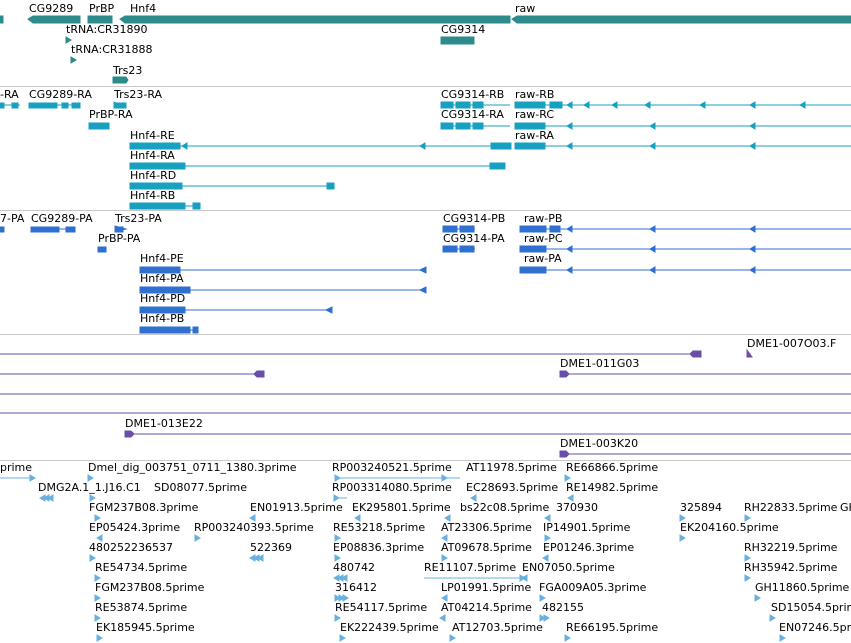 Image resolution: width=851 pixels, height=643 pixels. Describe the element at coordinates (162, 318) in the screenshot. I see `protein-label: Hnf4-PB` at that location.